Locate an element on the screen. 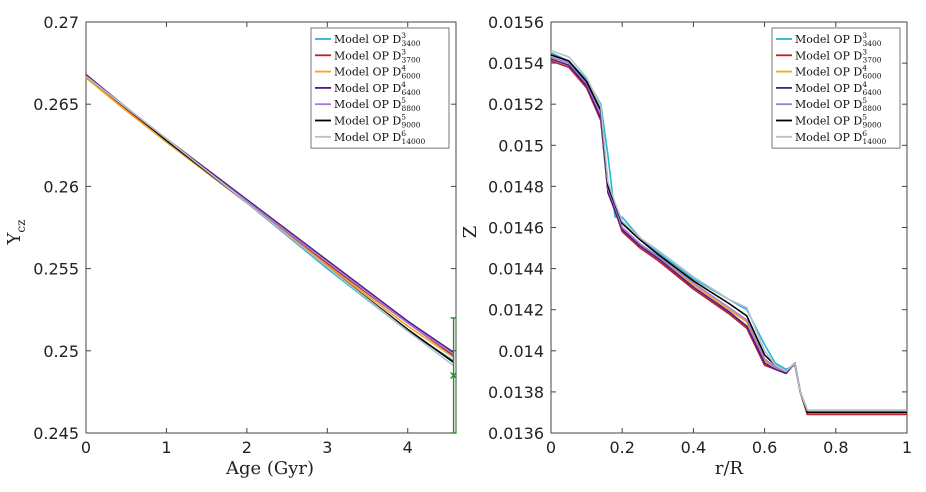 The image size is (926, 492). observation-marker is located at coordinates (454, 375).